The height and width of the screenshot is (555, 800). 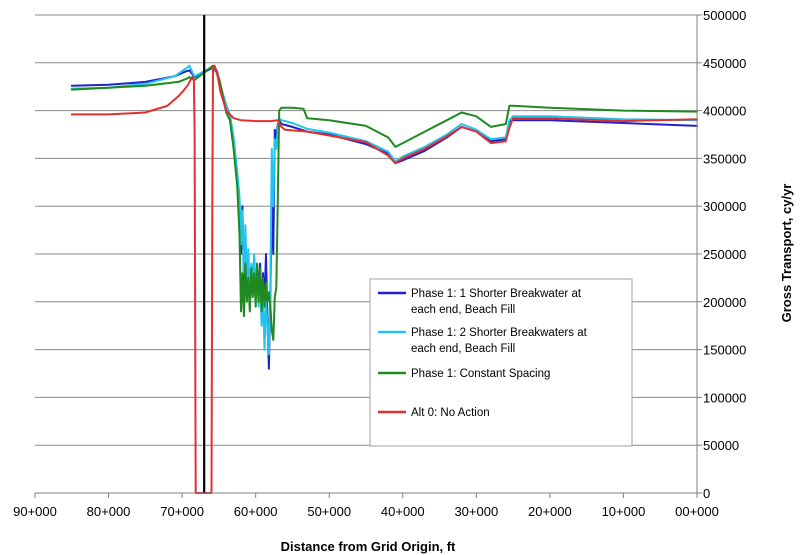 What do you see at coordinates (256, 511) in the screenshot?
I see `x-tick-label: 60+000` at bounding box center [256, 511].